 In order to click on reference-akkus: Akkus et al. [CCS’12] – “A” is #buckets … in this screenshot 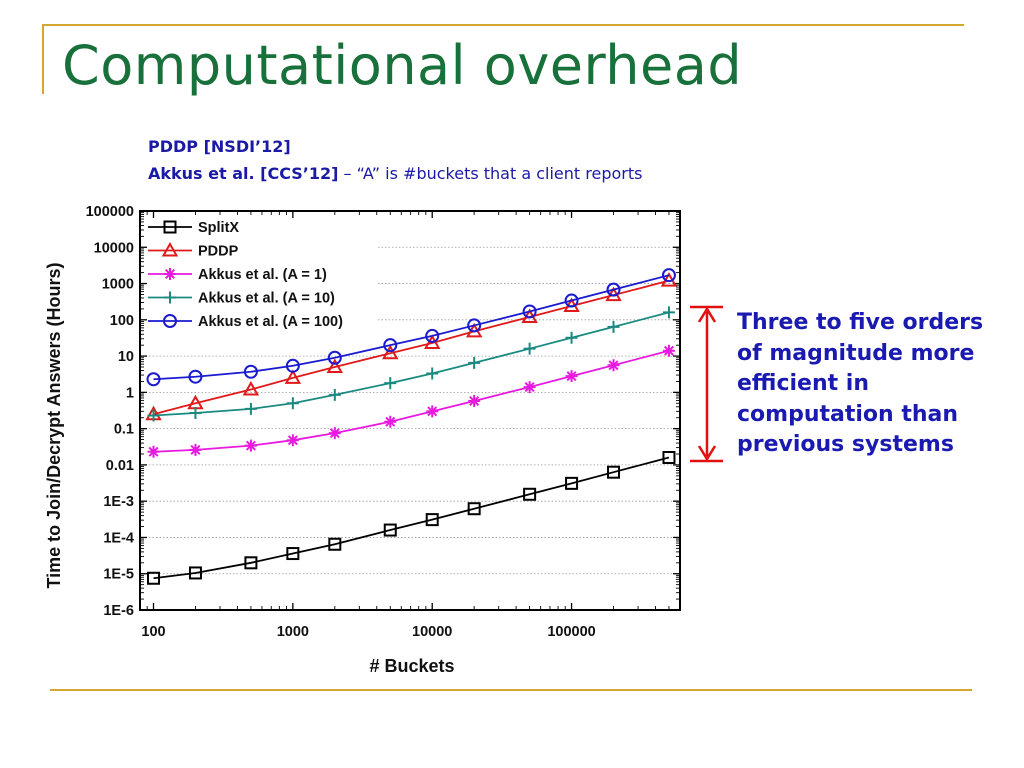, I will do `click(395, 173)`.